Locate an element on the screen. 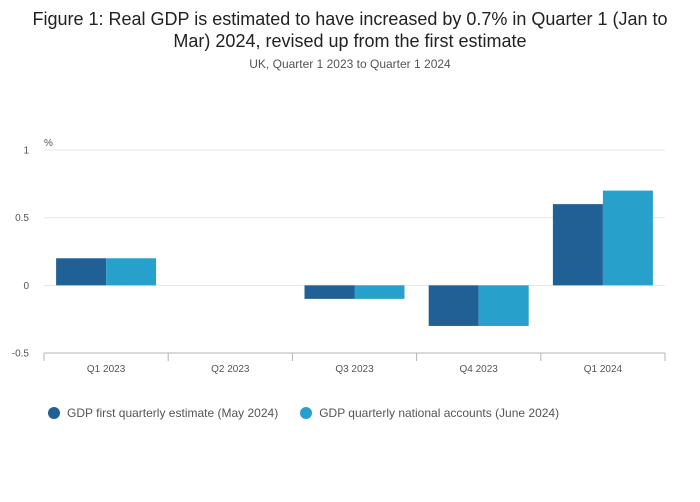  legend-item-first-estimate: GDP first quarterly estimate (May 2024) is located at coordinates (163, 413).